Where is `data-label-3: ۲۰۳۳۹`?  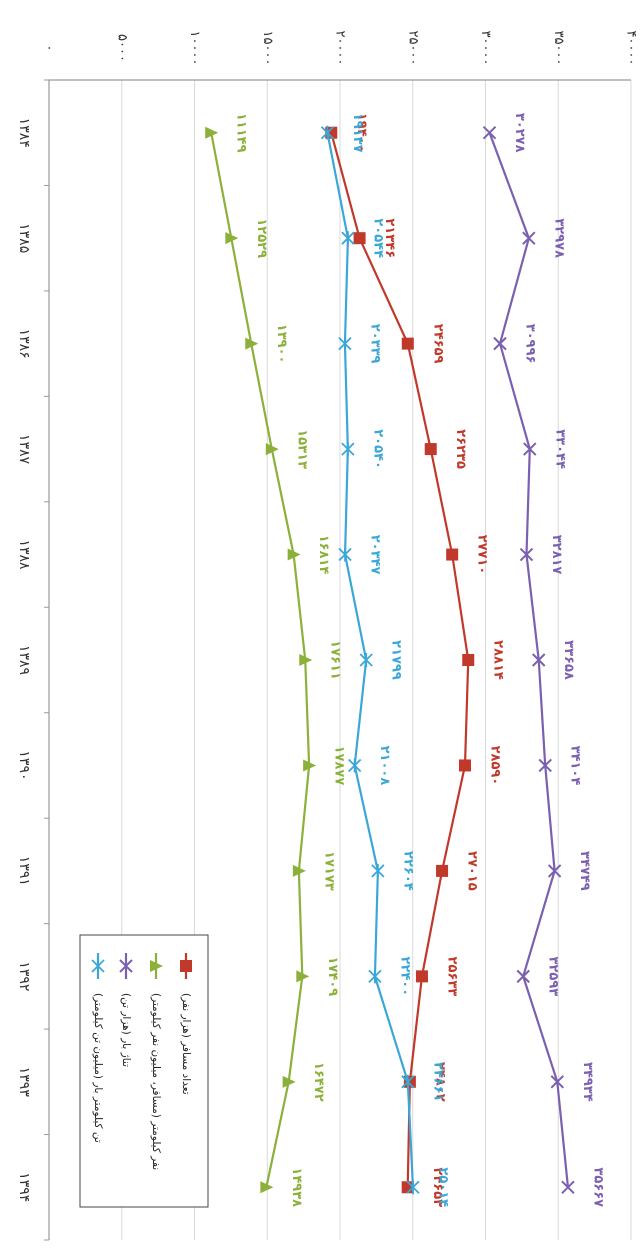
data-label-3: ۲۰۳۳۹ is located at coordinates (374, 344).